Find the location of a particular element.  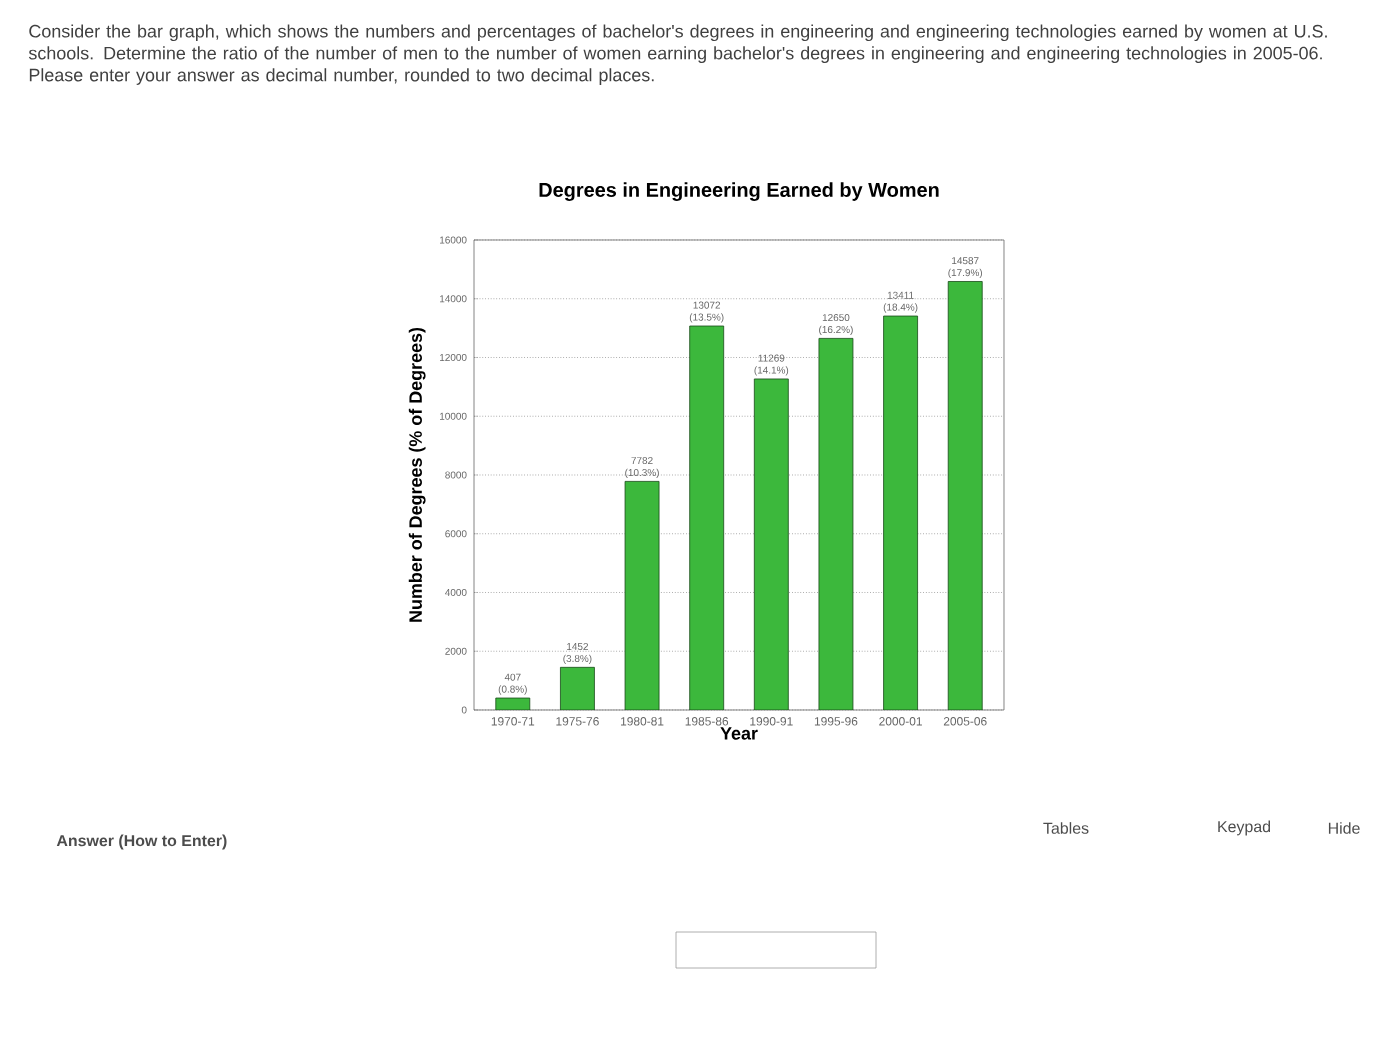

chart-title: Degrees in Engineering Earned by Women is located at coordinates (739, 191).